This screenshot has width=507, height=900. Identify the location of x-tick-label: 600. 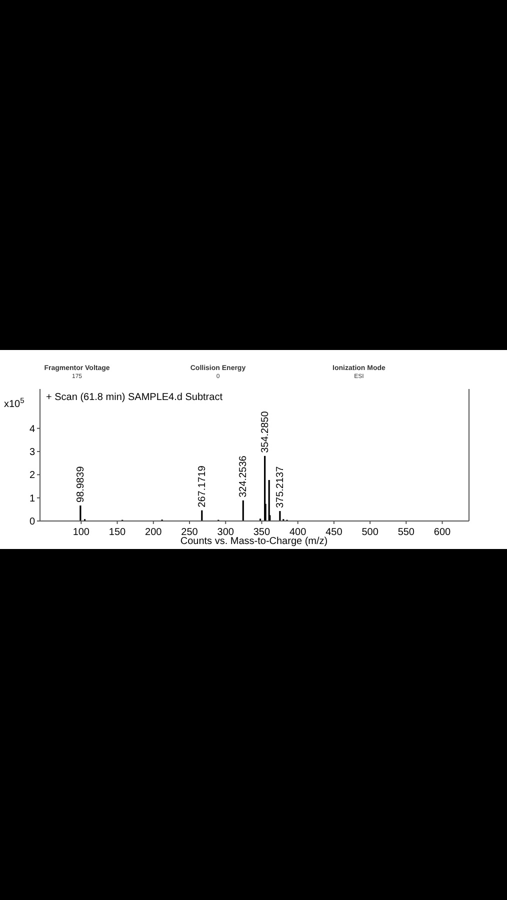
(443, 532).